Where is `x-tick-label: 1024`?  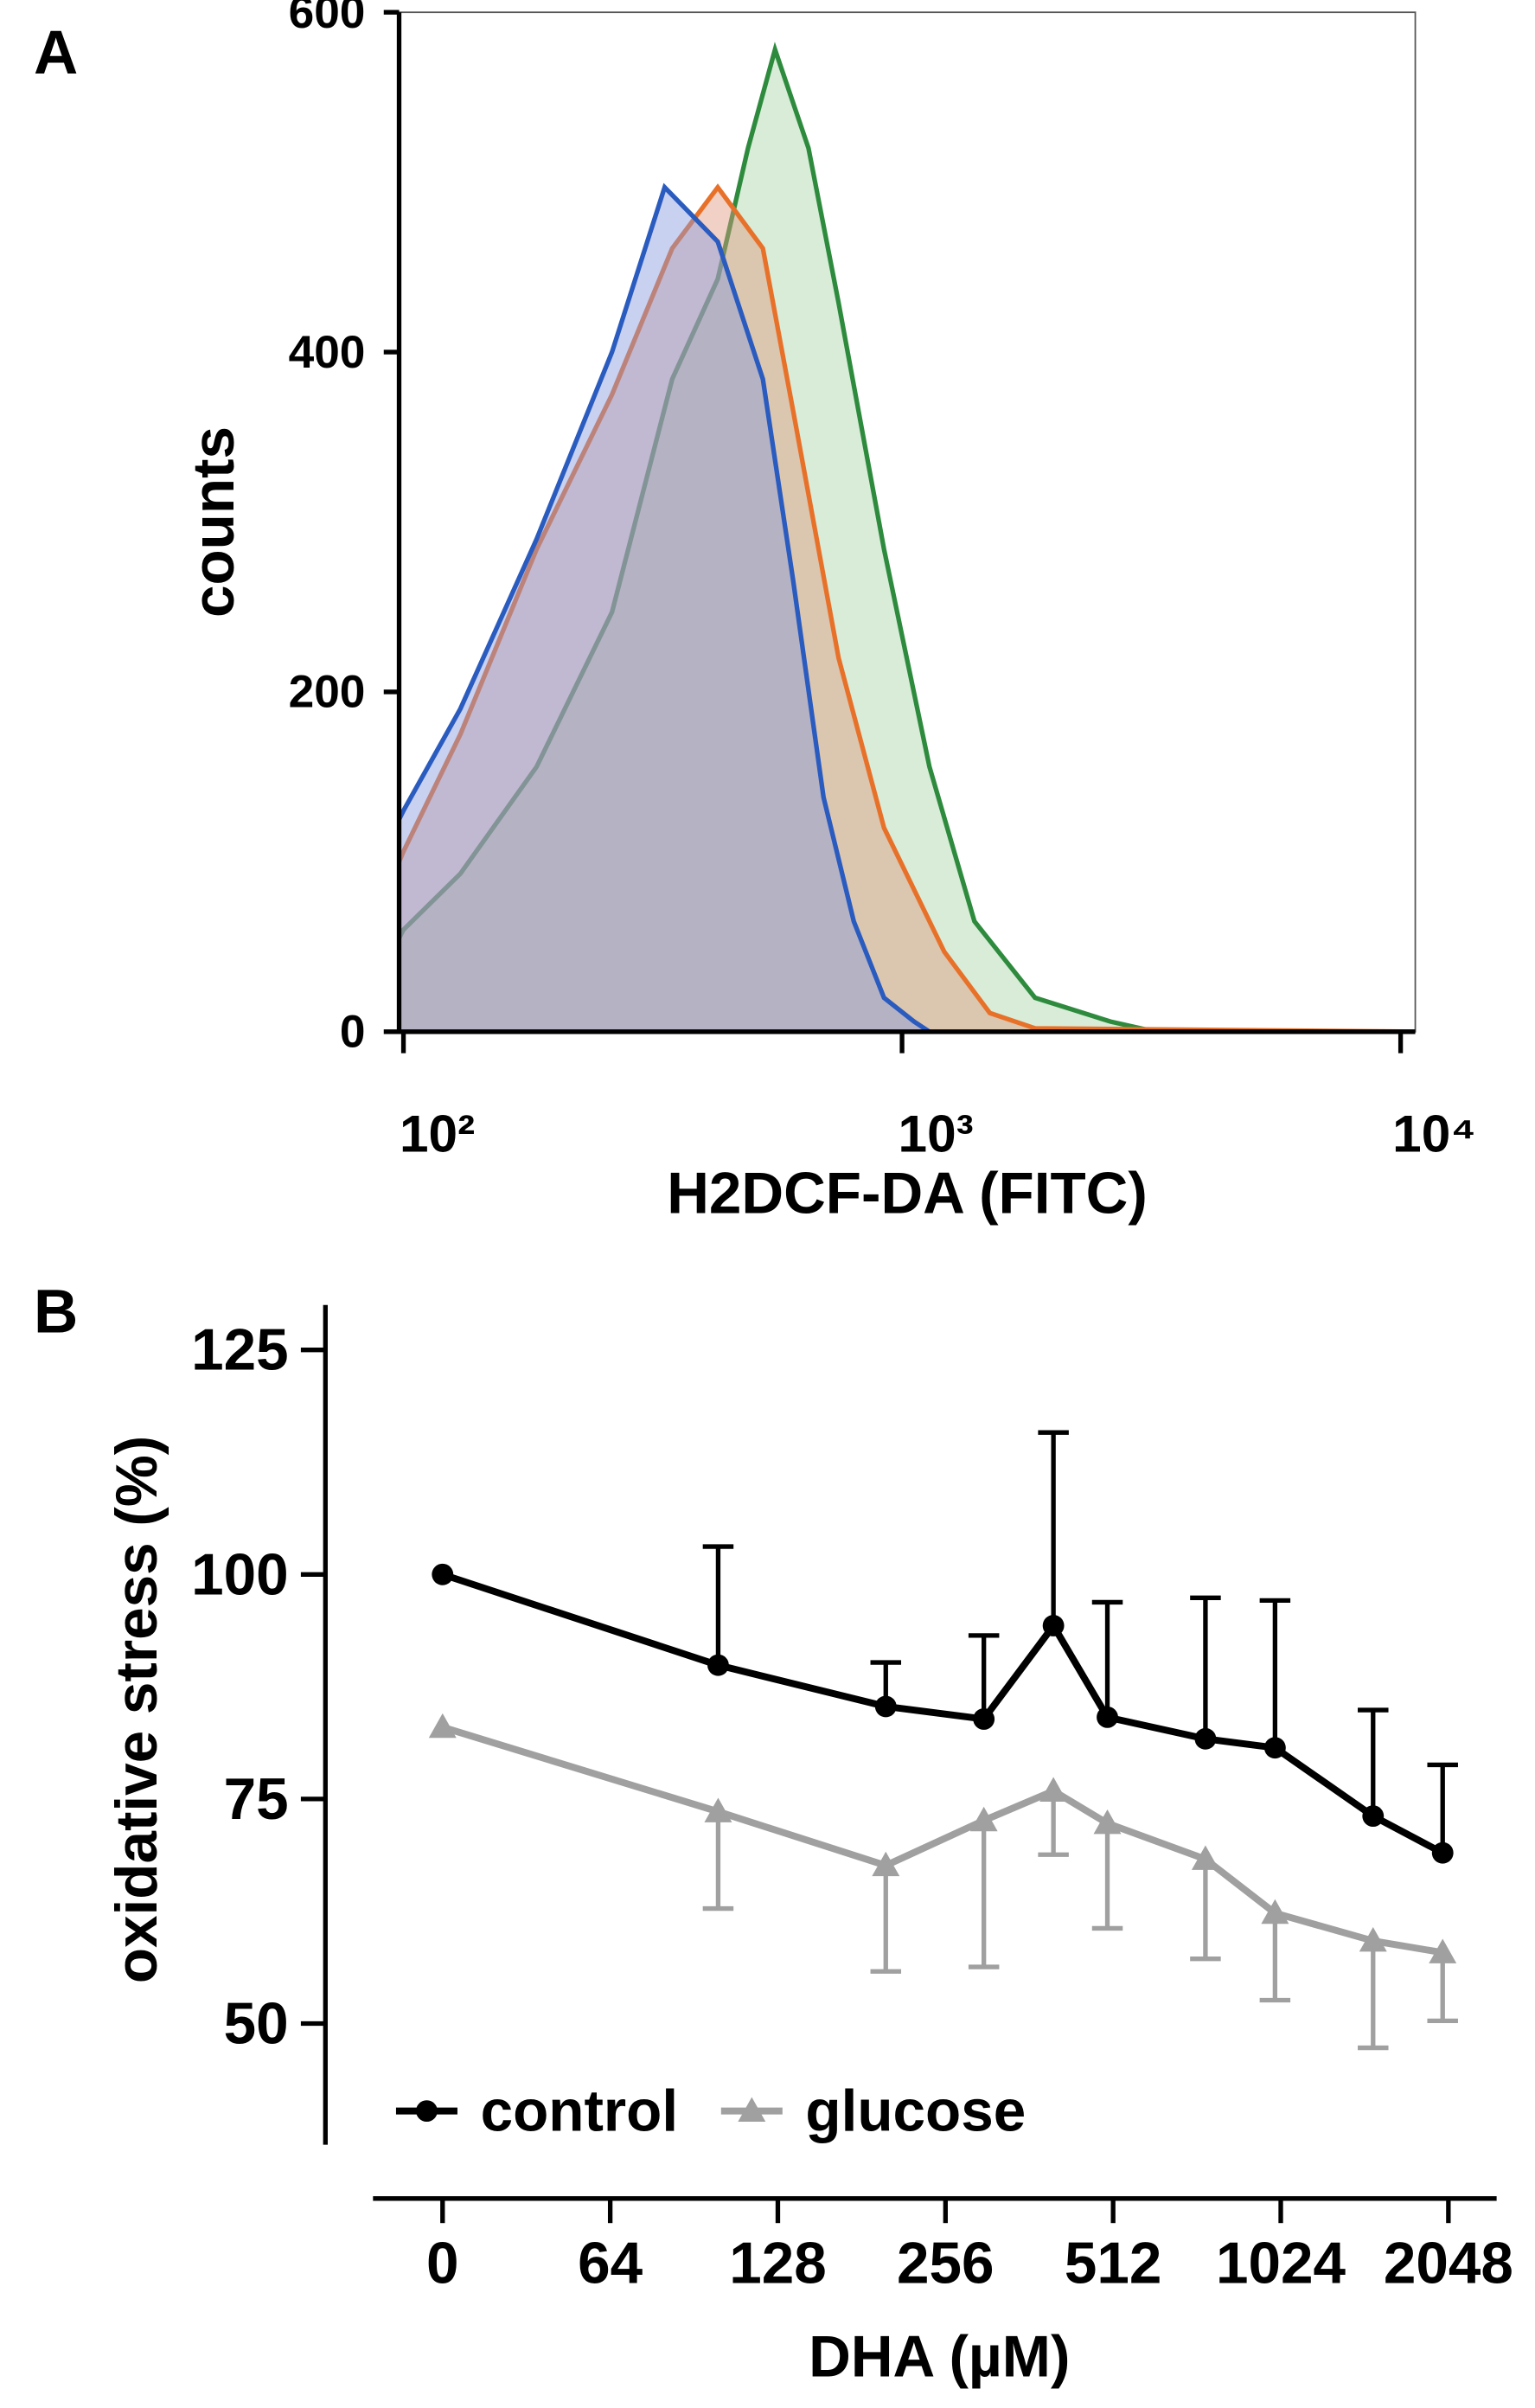 x-tick-label: 1024 is located at coordinates (1281, 2263).